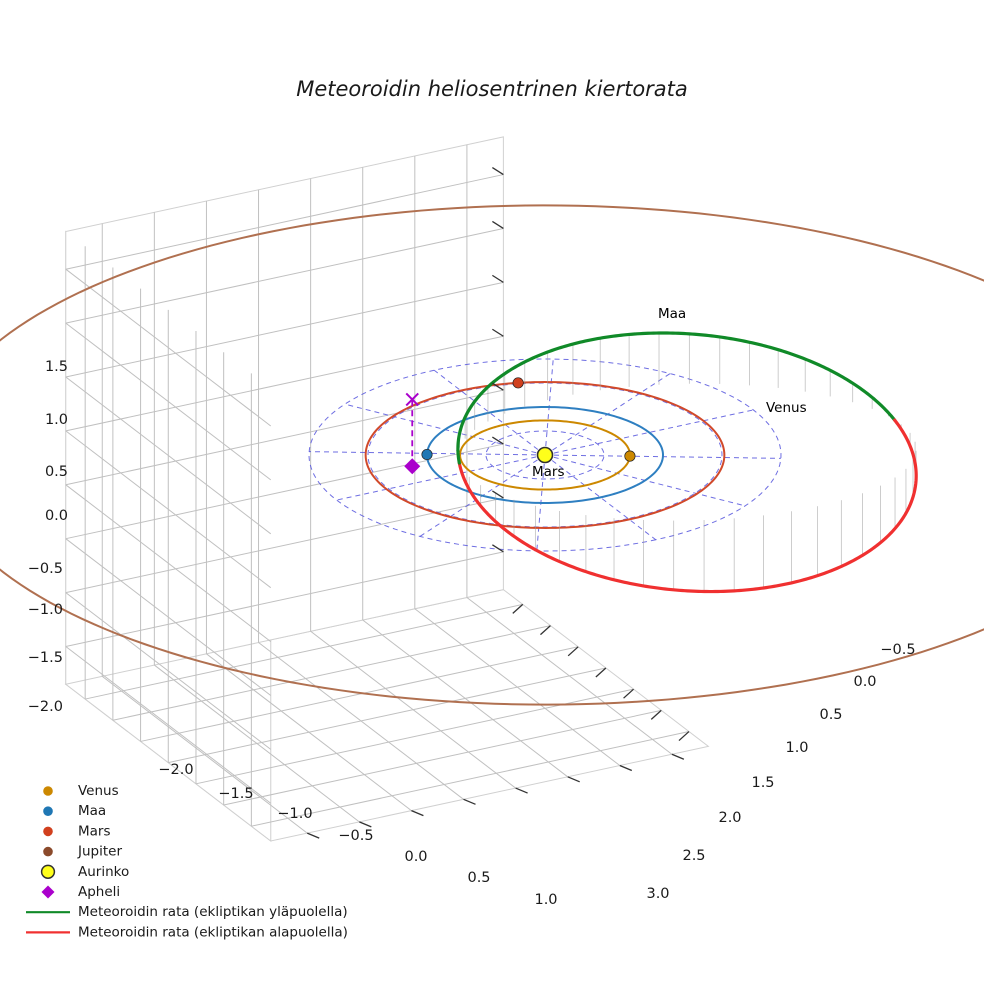  I want to click on axis-tick-label-y: 3.0, so click(657, 894).